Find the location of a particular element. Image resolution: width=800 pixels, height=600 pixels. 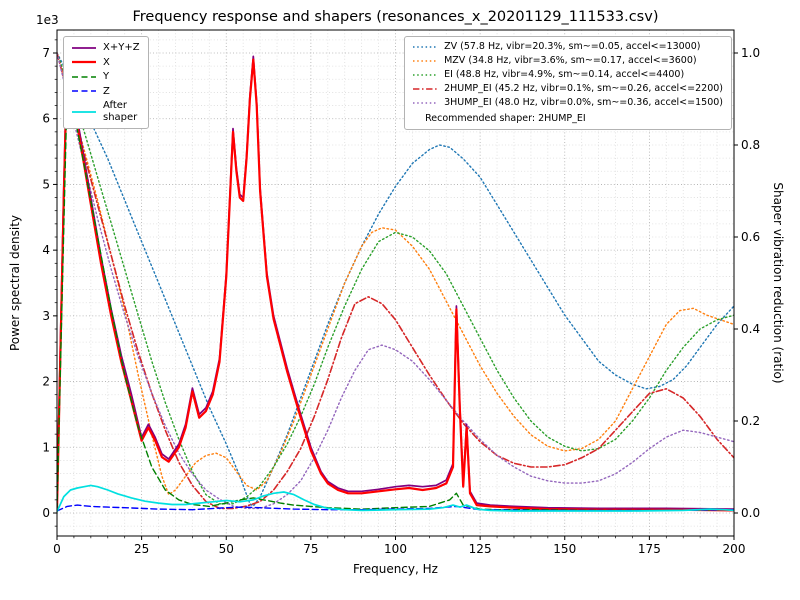

legend-label: X+Y+Z is located at coordinates (121, 47).